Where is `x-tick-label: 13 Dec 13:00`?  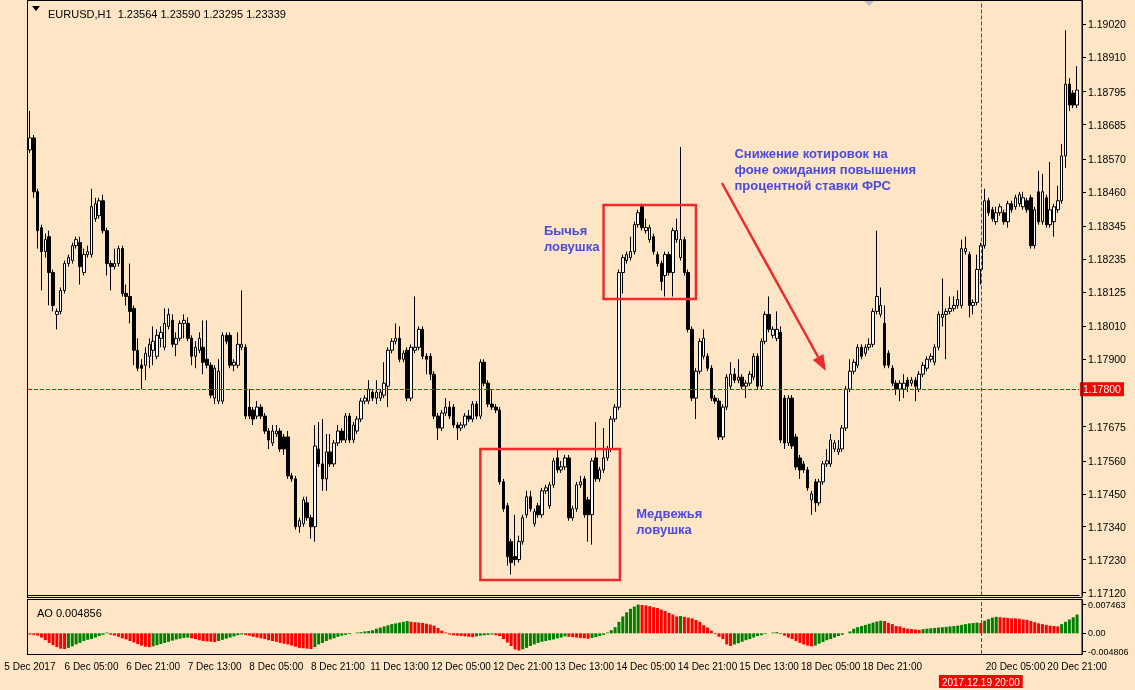 x-tick-label: 13 Dec 13:00 is located at coordinates (584, 666).